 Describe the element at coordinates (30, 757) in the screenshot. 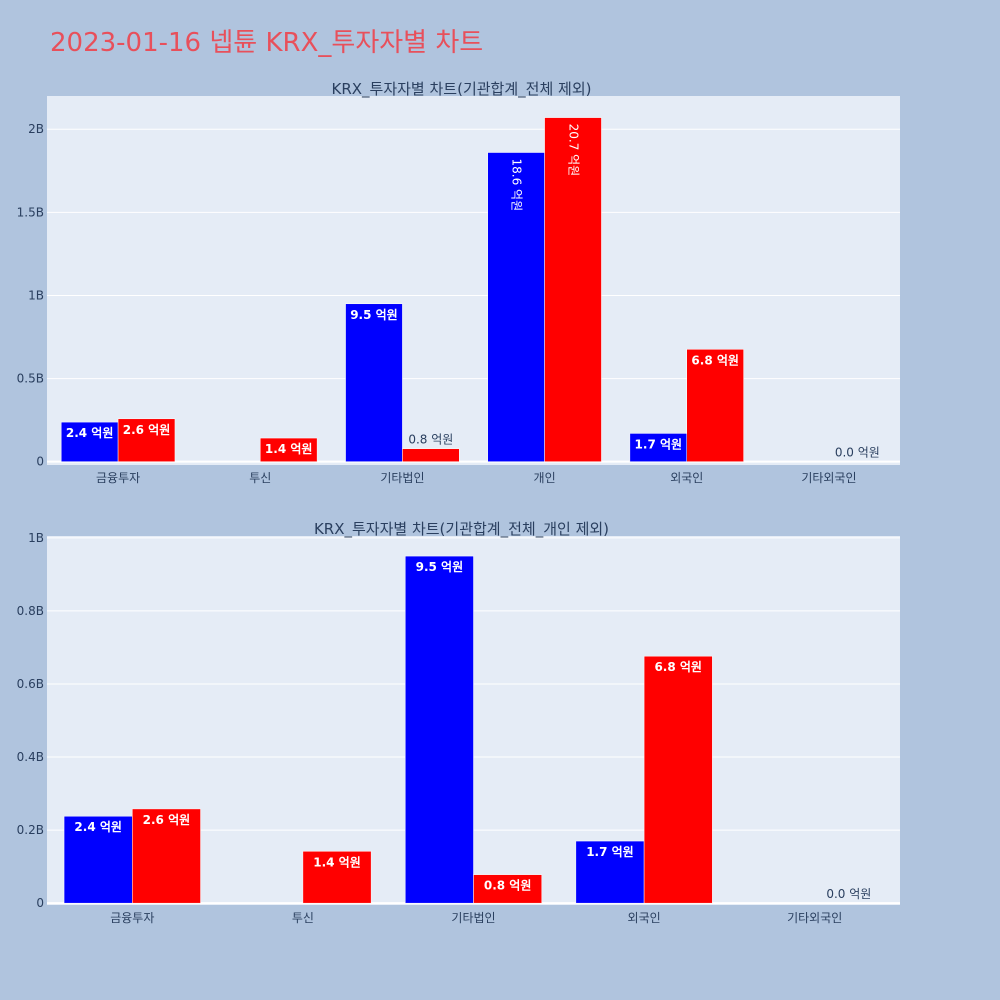

I see `y-tick-label: 0.4B` at that location.